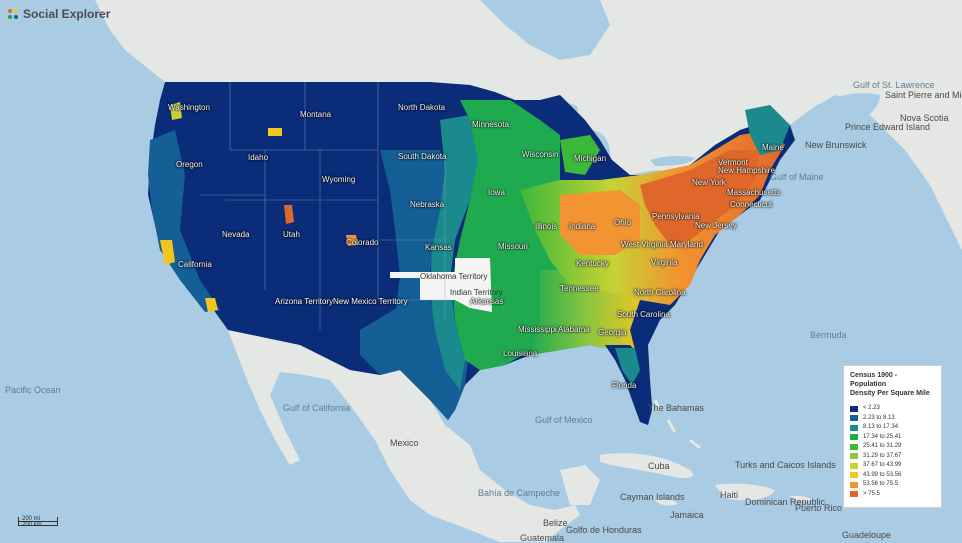 The height and width of the screenshot is (543, 962). I want to click on density-pacific-coast, so click(184, 221).